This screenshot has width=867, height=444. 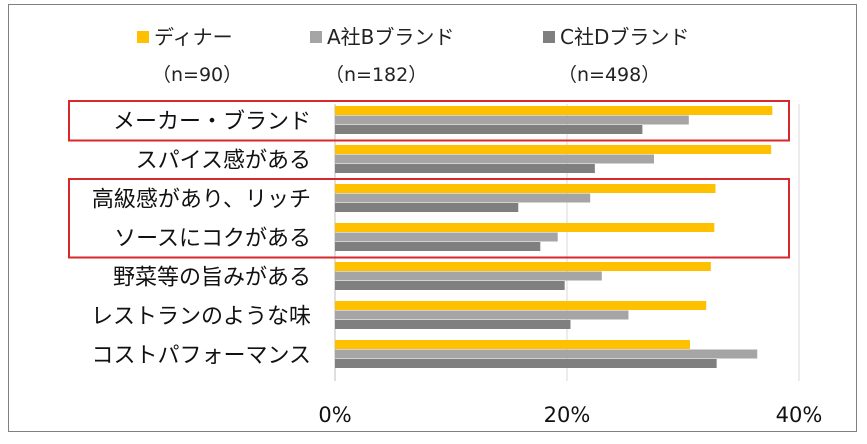 I want to click on legend-series-name: ディナー, so click(x=193, y=37).